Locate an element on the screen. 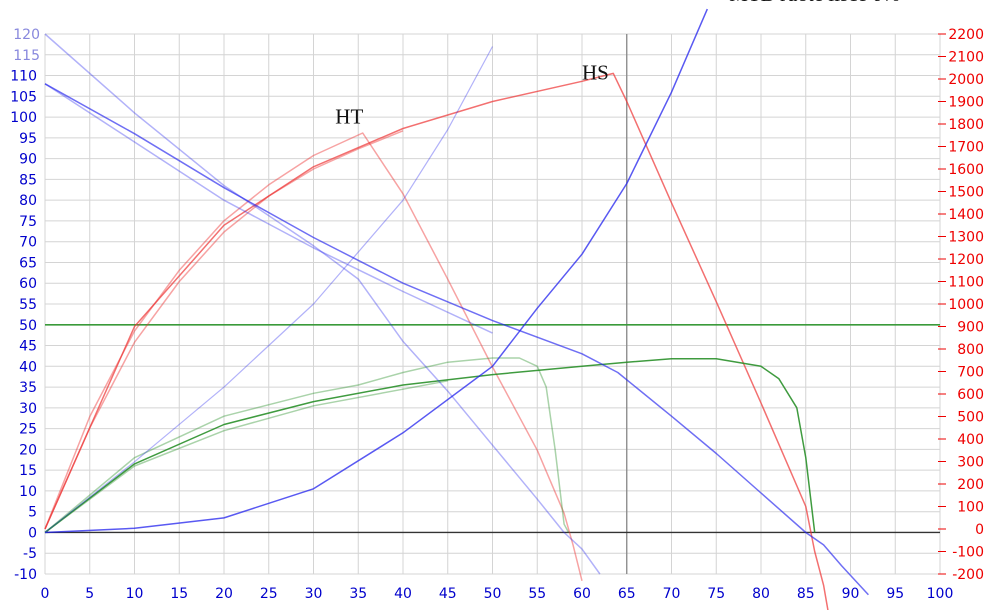 This screenshot has width=991, height=610. y-right-tick-label-21: 1900 is located at coordinates (966, 103).